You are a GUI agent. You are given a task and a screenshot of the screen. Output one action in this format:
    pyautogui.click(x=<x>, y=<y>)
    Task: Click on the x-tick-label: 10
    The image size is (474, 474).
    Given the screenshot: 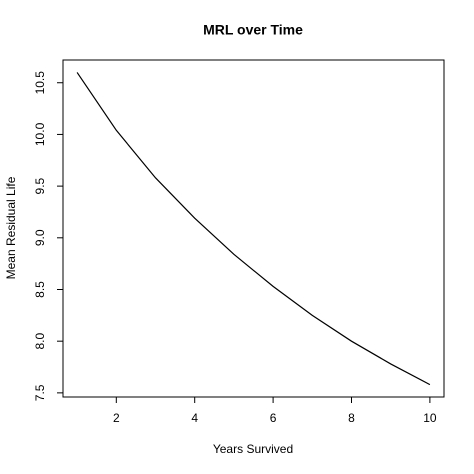 What is the action you would take?
    pyautogui.click(x=430, y=418)
    